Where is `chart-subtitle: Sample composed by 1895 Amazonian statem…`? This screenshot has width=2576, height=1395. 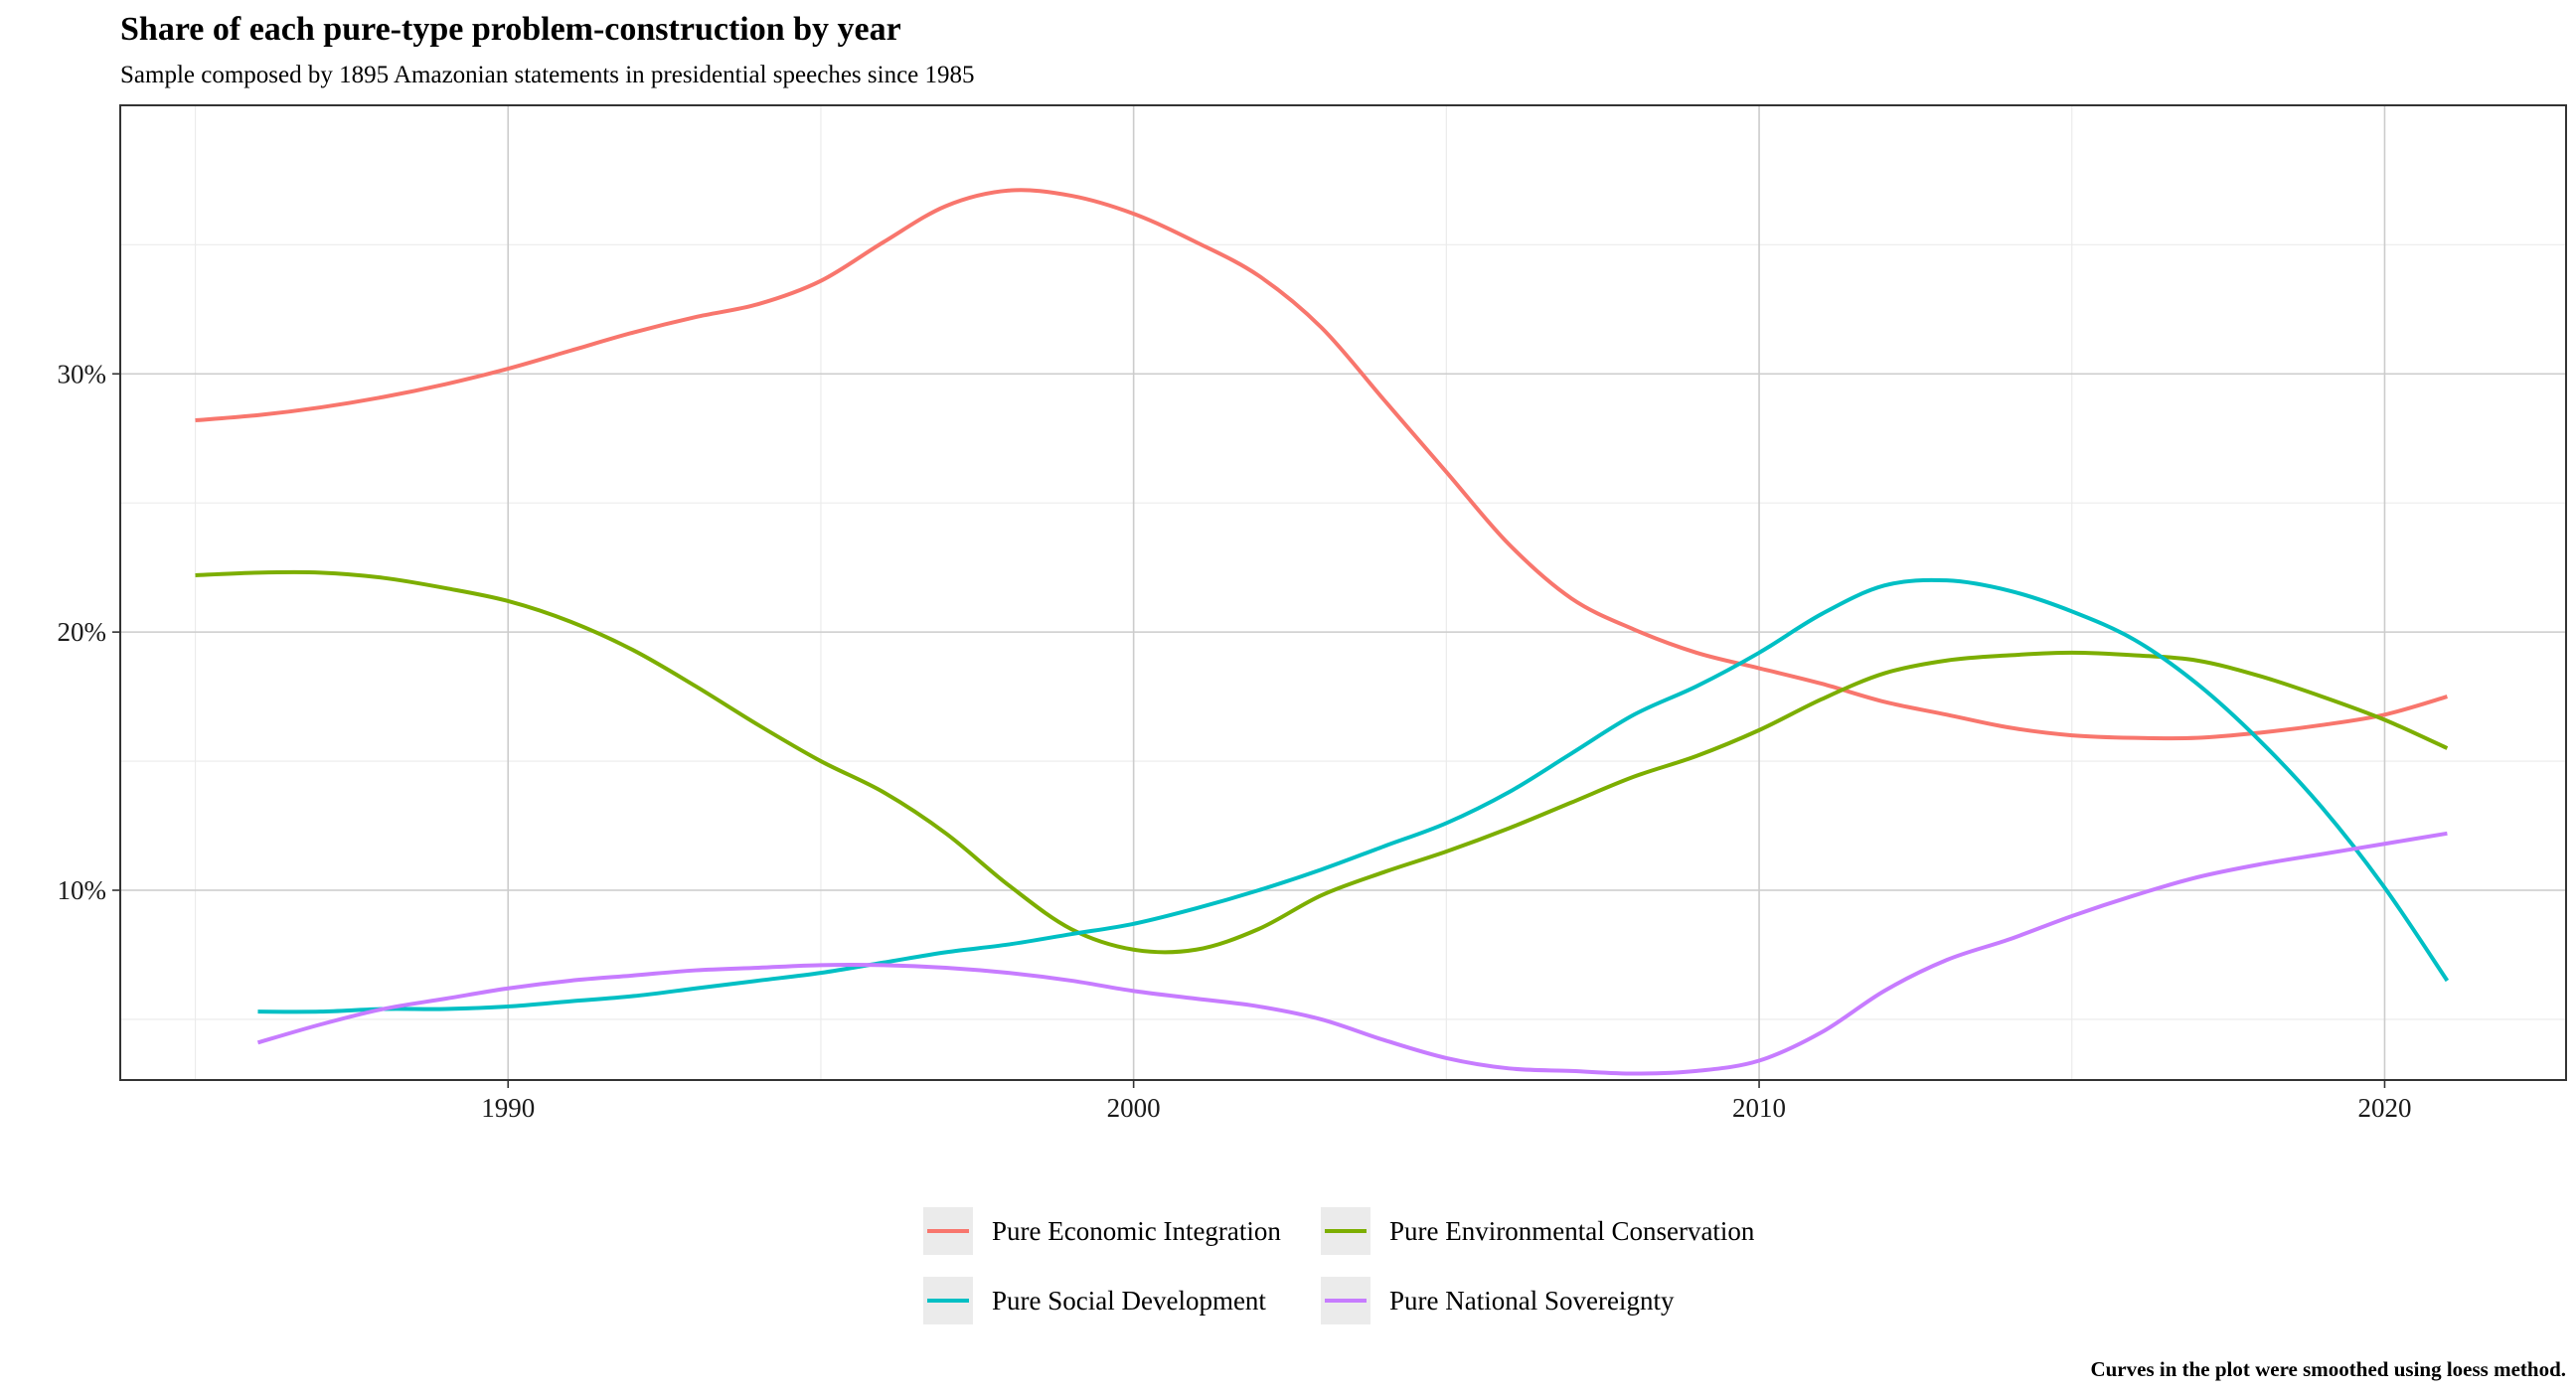 chart-subtitle: Sample composed by 1895 Amazonian statem… is located at coordinates (547, 75).